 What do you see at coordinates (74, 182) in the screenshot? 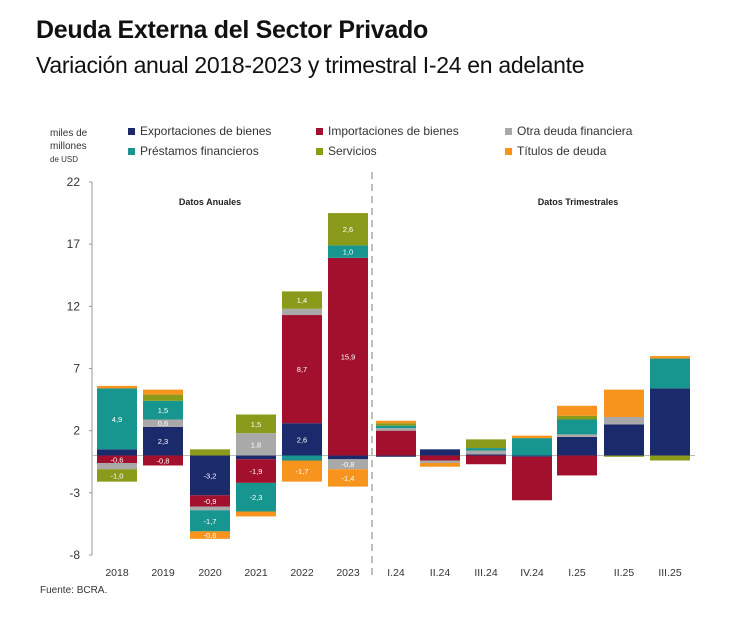
I see `y-tick-label: 22` at bounding box center [74, 182].